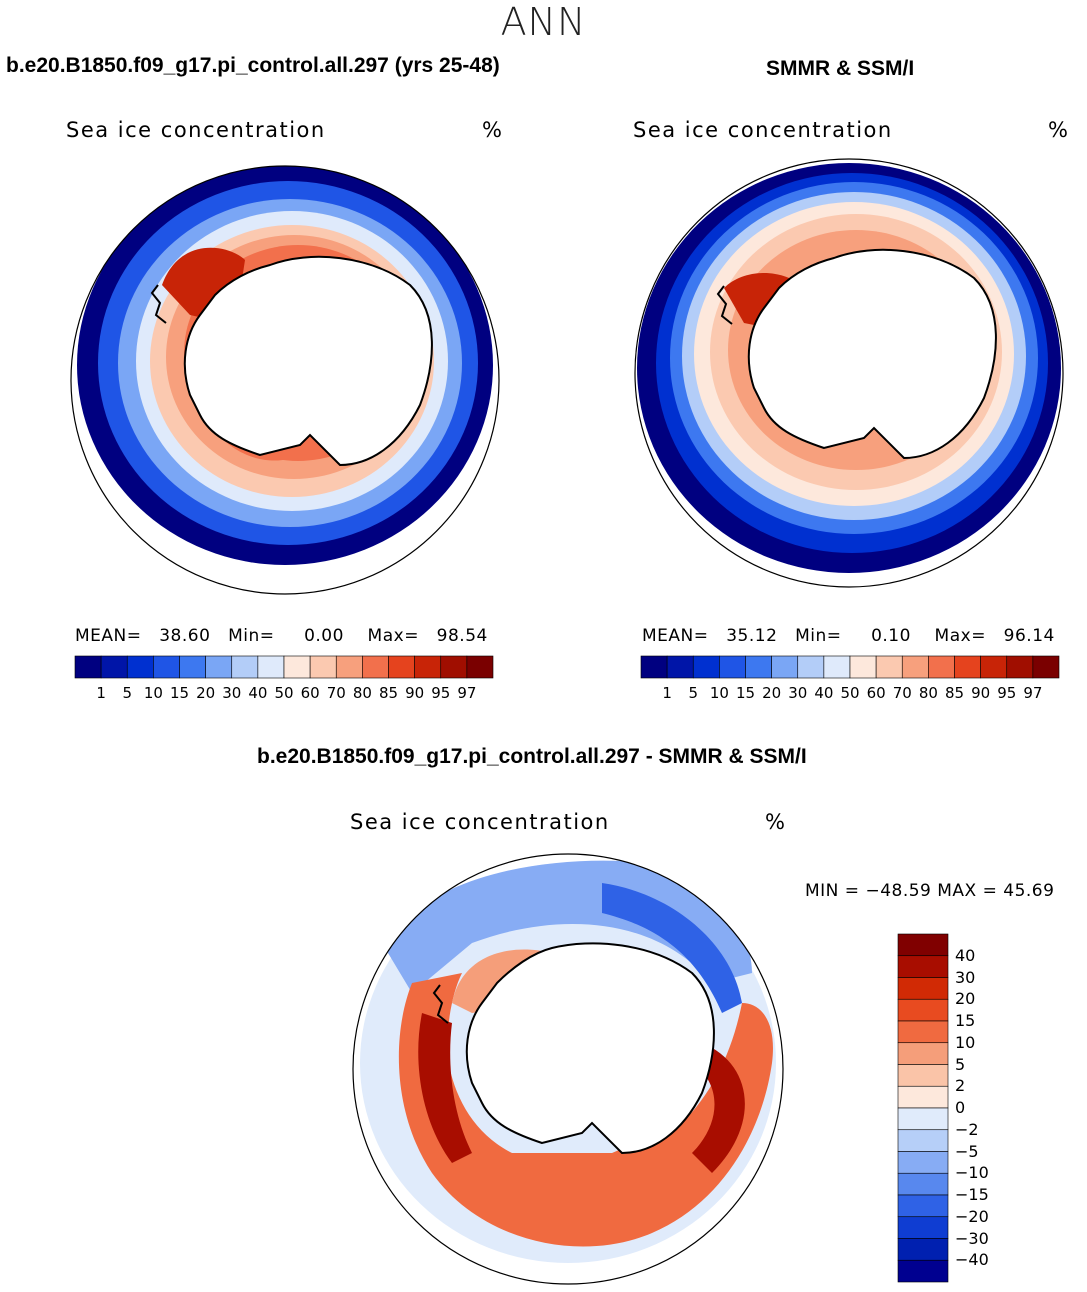 The width and height of the screenshot is (1087, 1292). I want to click on obs-colorbar-ticks: 1 5 10 15 20 30 40 50 60 70 80 85 90 95 97, so click(850, 694).